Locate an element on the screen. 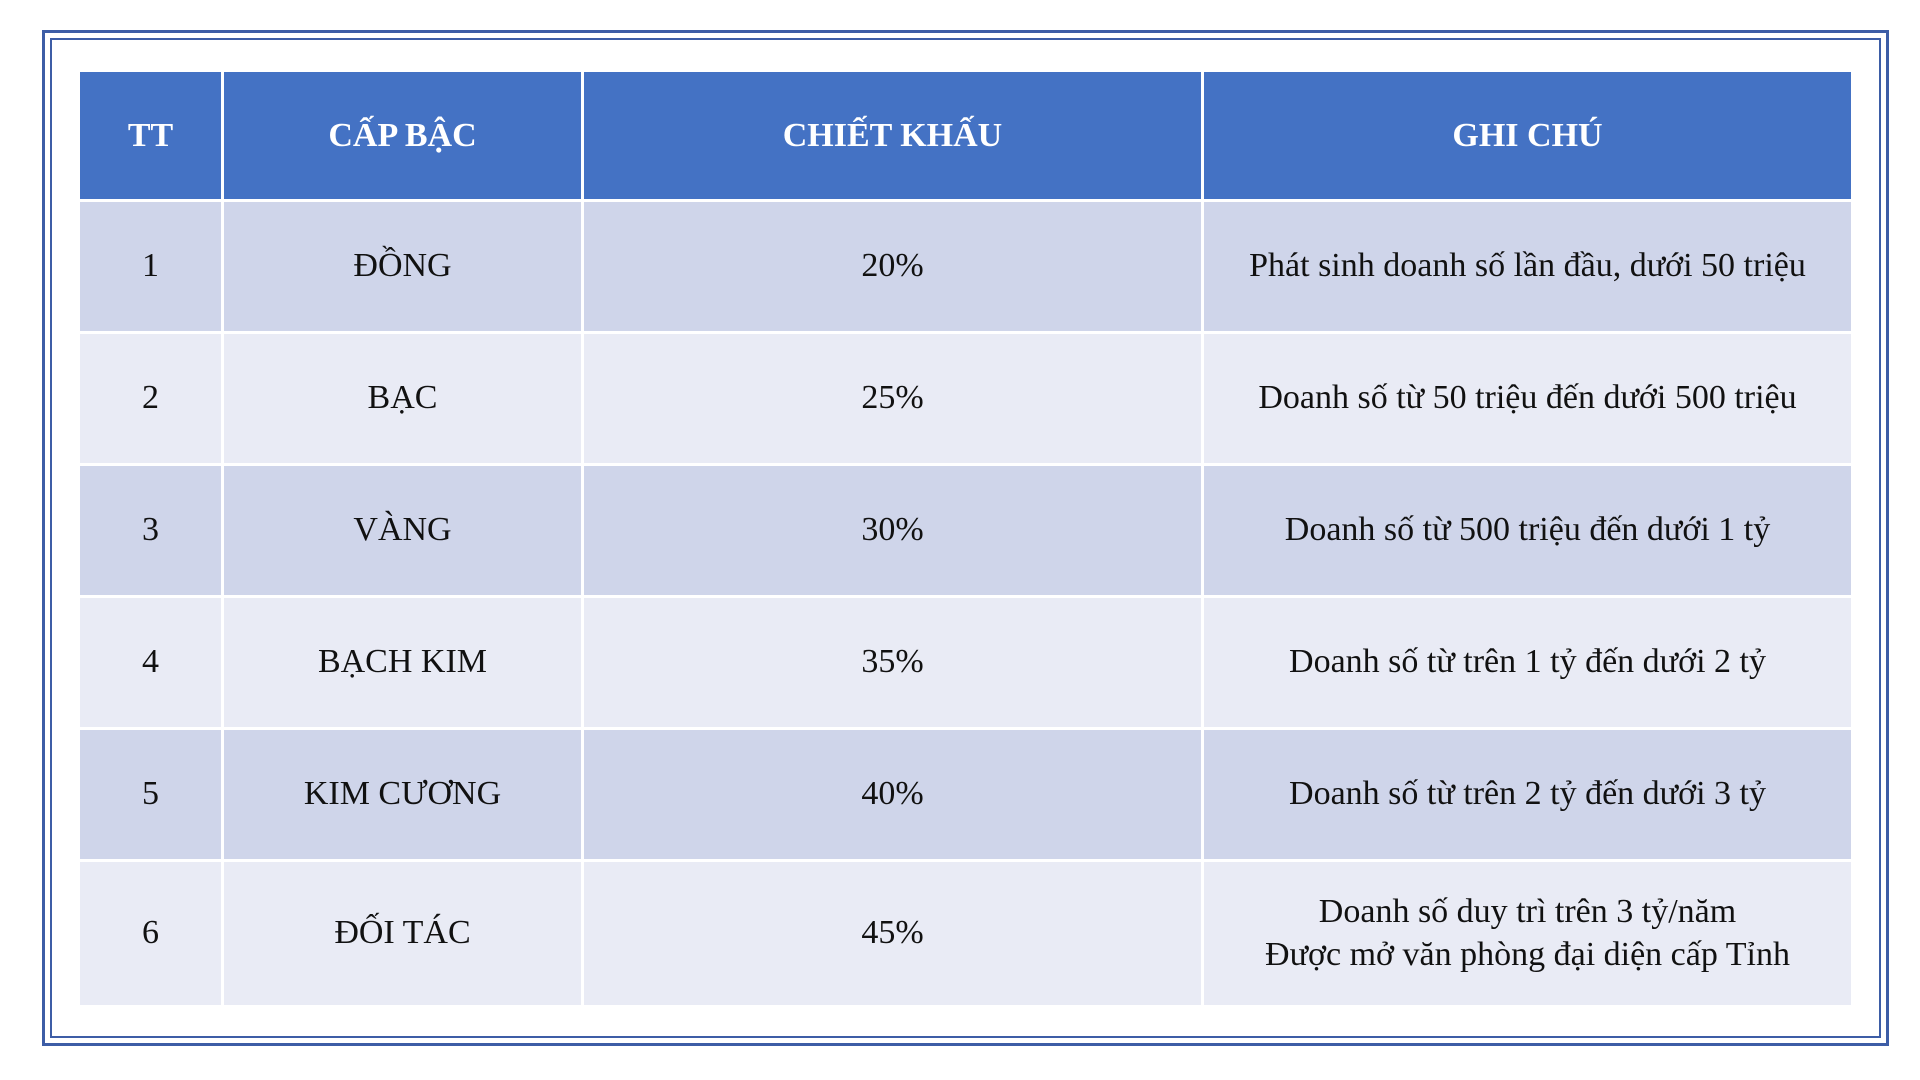  note-line: Doanh số từ trên 2 tỷ đến dưới 3 tỷ is located at coordinates (1527, 794).